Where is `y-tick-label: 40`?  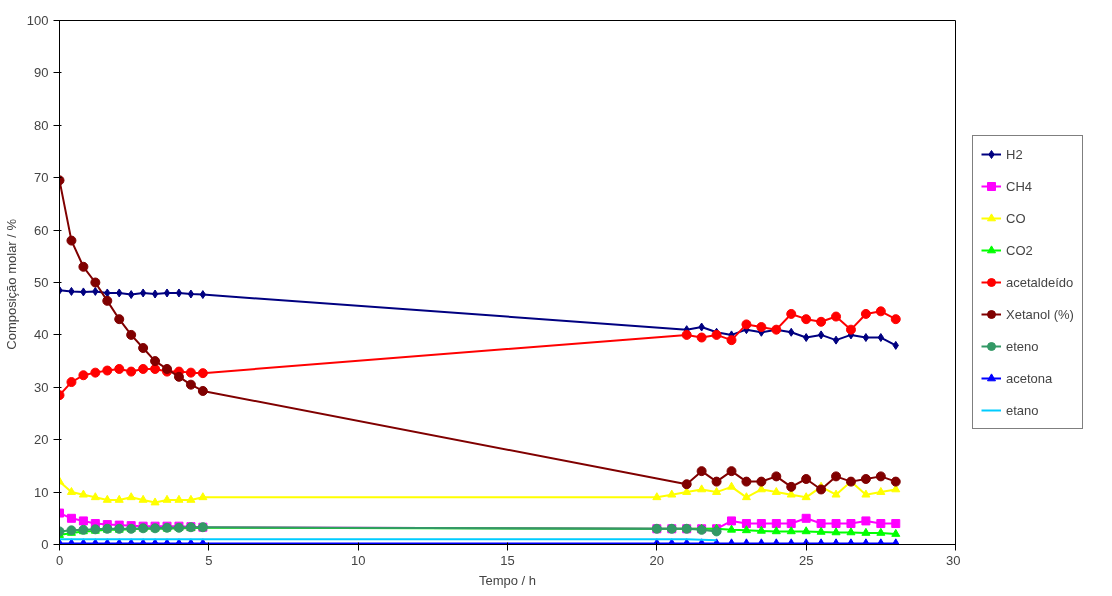
y-tick-label: 40 is located at coordinates (41, 335).